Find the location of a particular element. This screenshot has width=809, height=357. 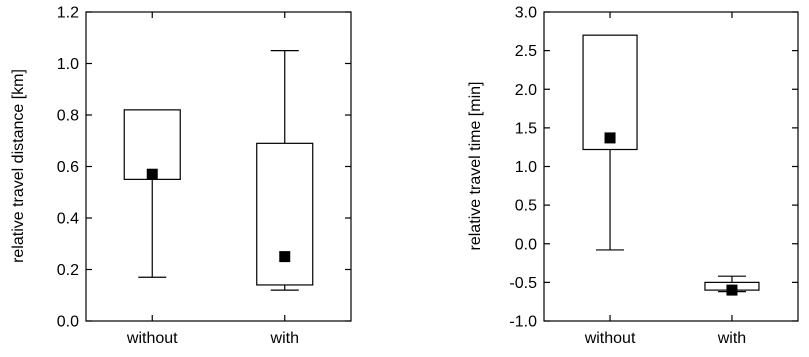

y-tick-label: -1.0 is located at coordinates (523, 322).